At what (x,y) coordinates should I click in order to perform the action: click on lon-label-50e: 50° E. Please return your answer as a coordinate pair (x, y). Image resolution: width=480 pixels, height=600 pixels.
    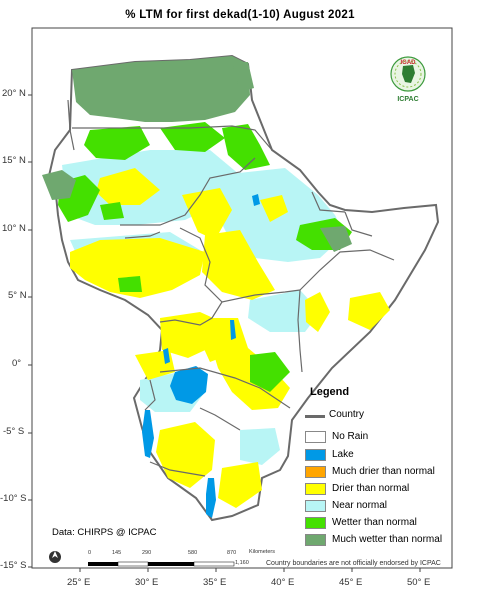
    Looking at the image, I should click on (419, 582).